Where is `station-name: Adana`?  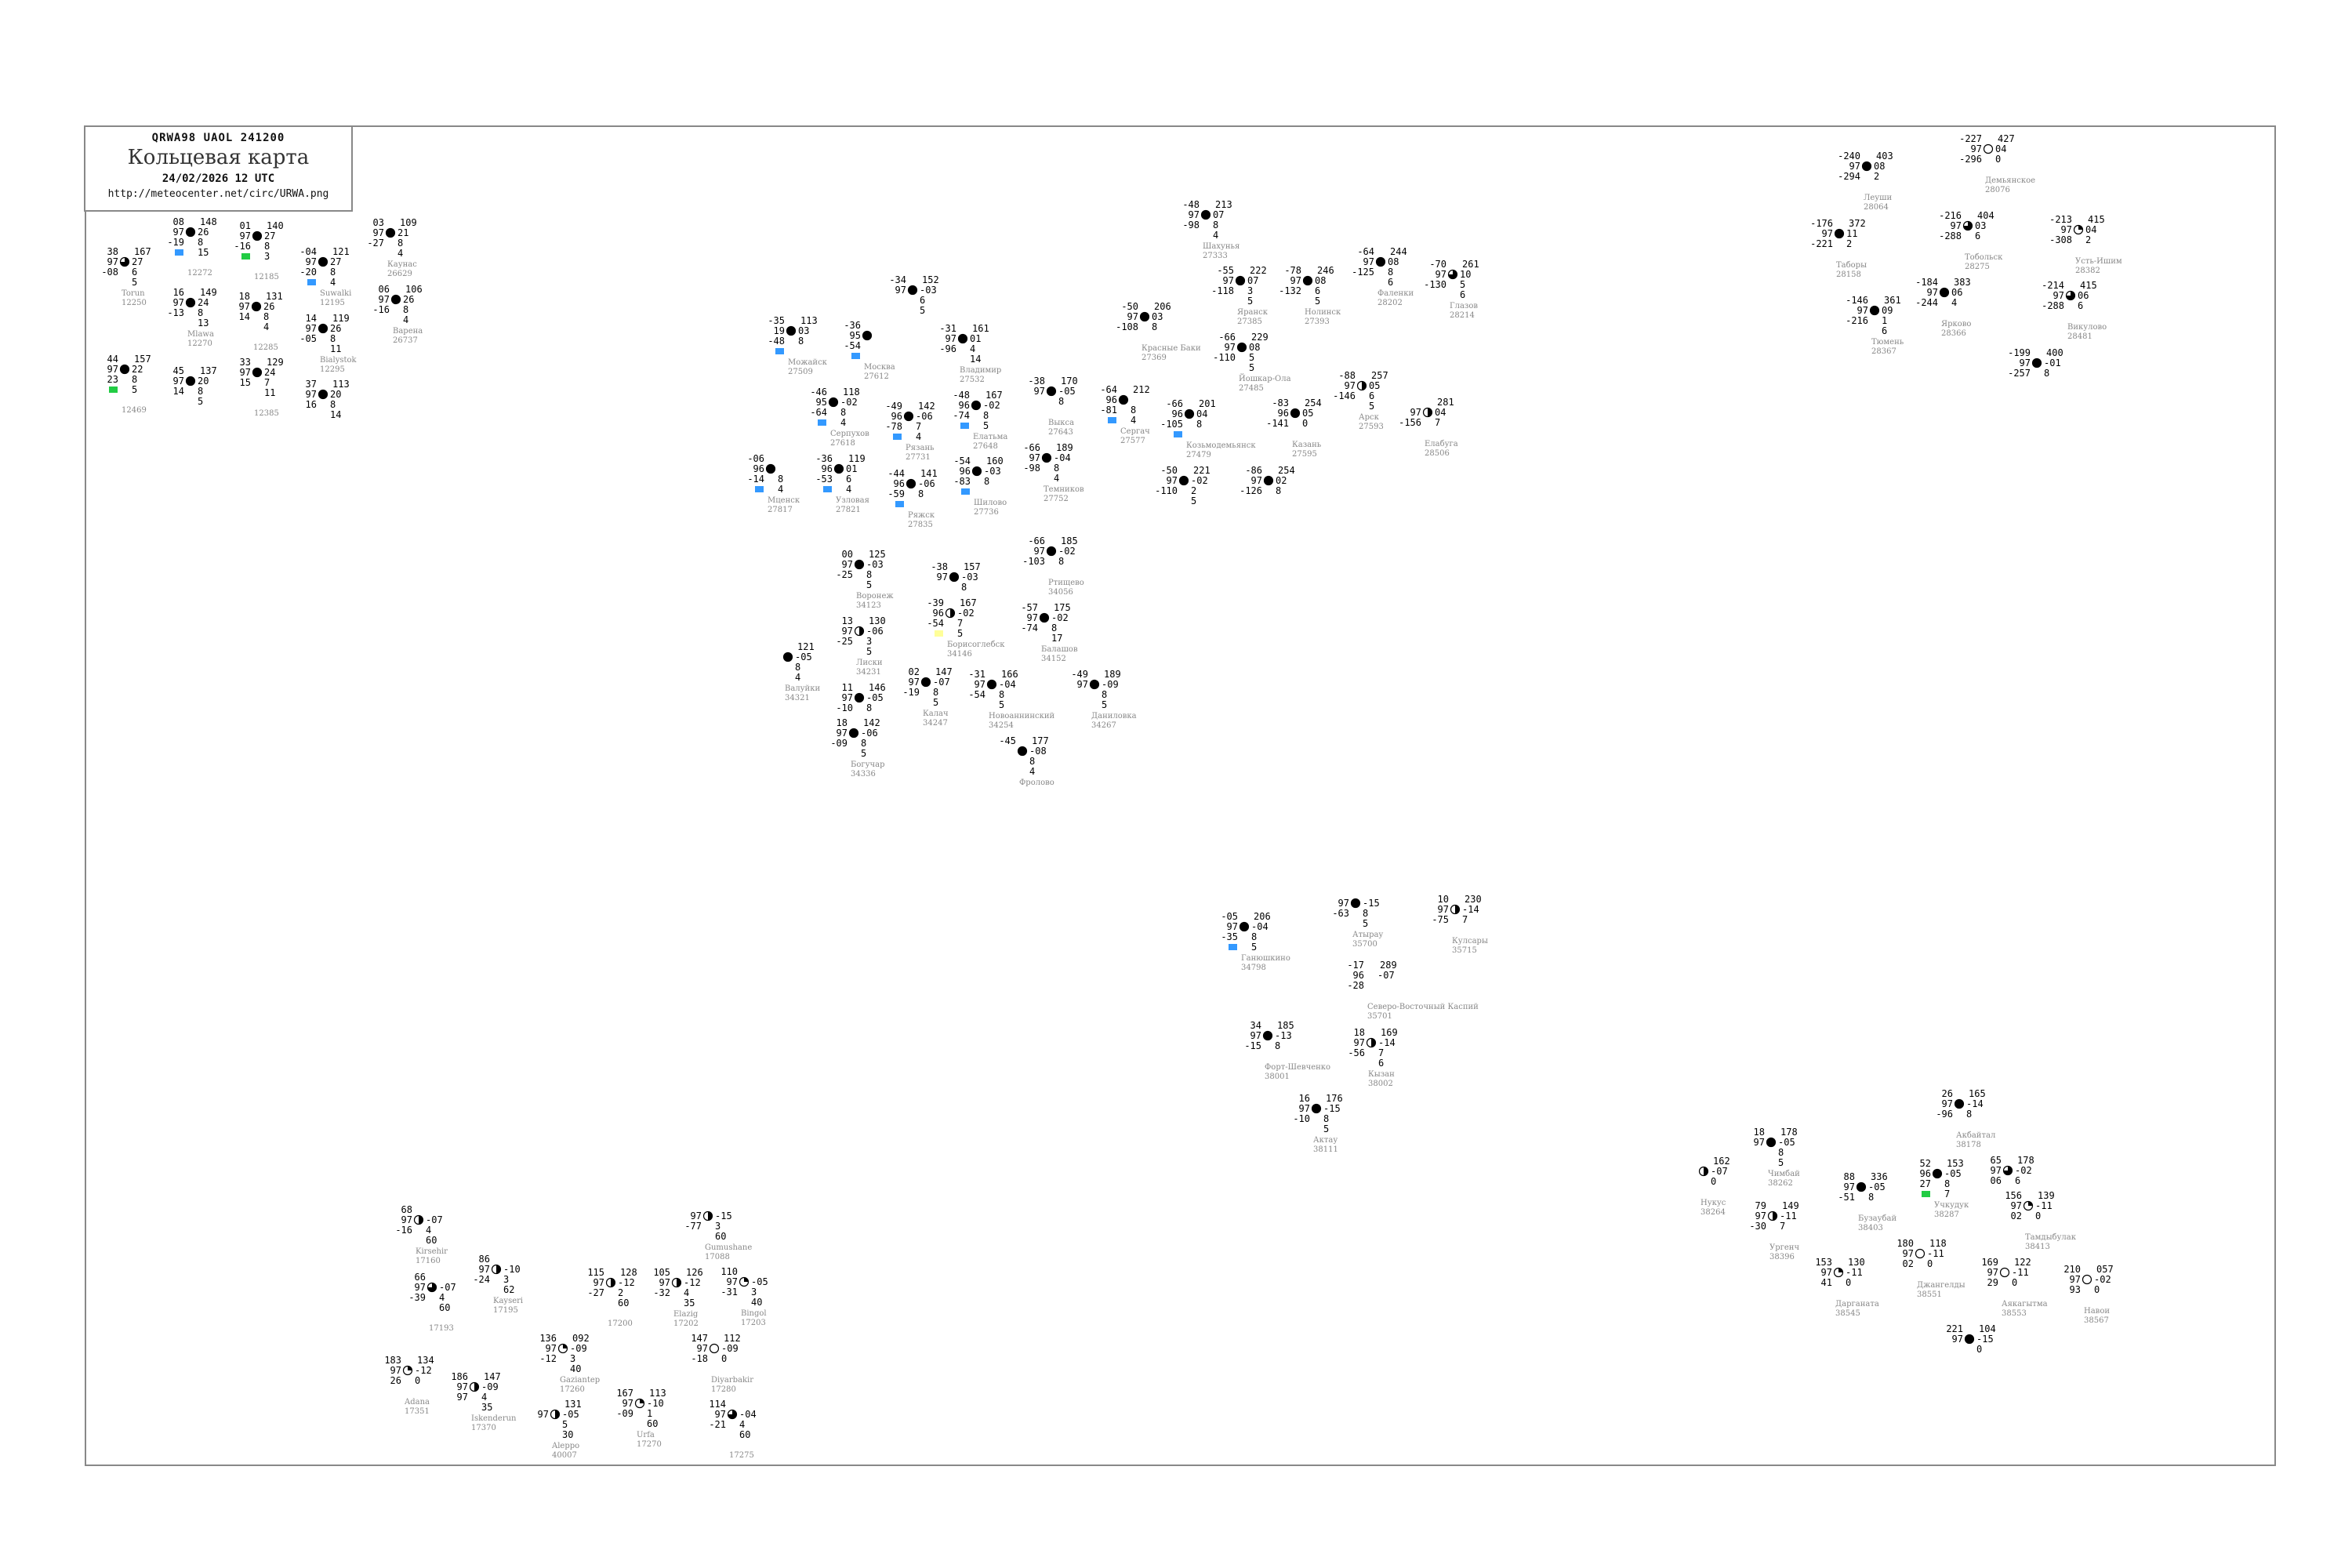
station-name: Adana is located at coordinates (417, 1402).